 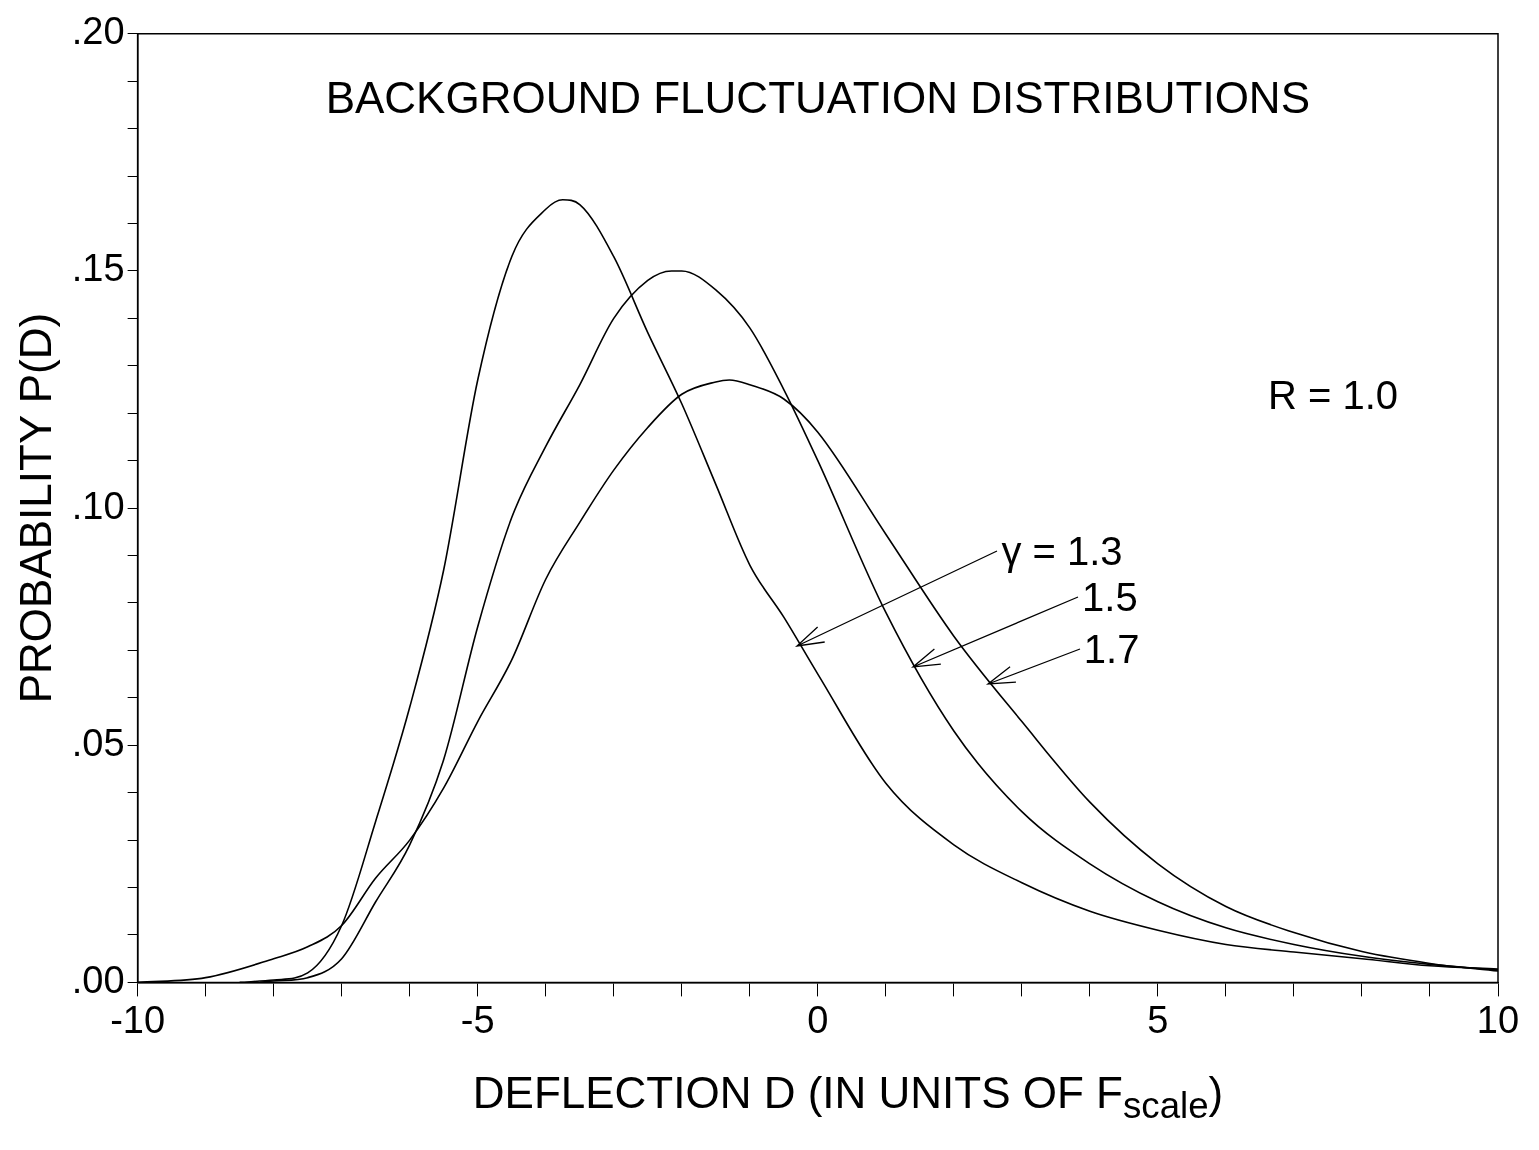 I want to click on annotation: R = 1.0, so click(x=1332, y=394).